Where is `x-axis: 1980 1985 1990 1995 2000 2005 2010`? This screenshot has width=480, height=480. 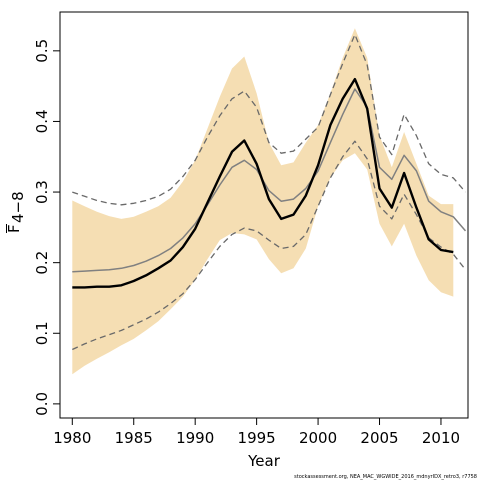 x-axis: 1980 1985 1990 1995 2000 2005 2010 is located at coordinates (256, 432).